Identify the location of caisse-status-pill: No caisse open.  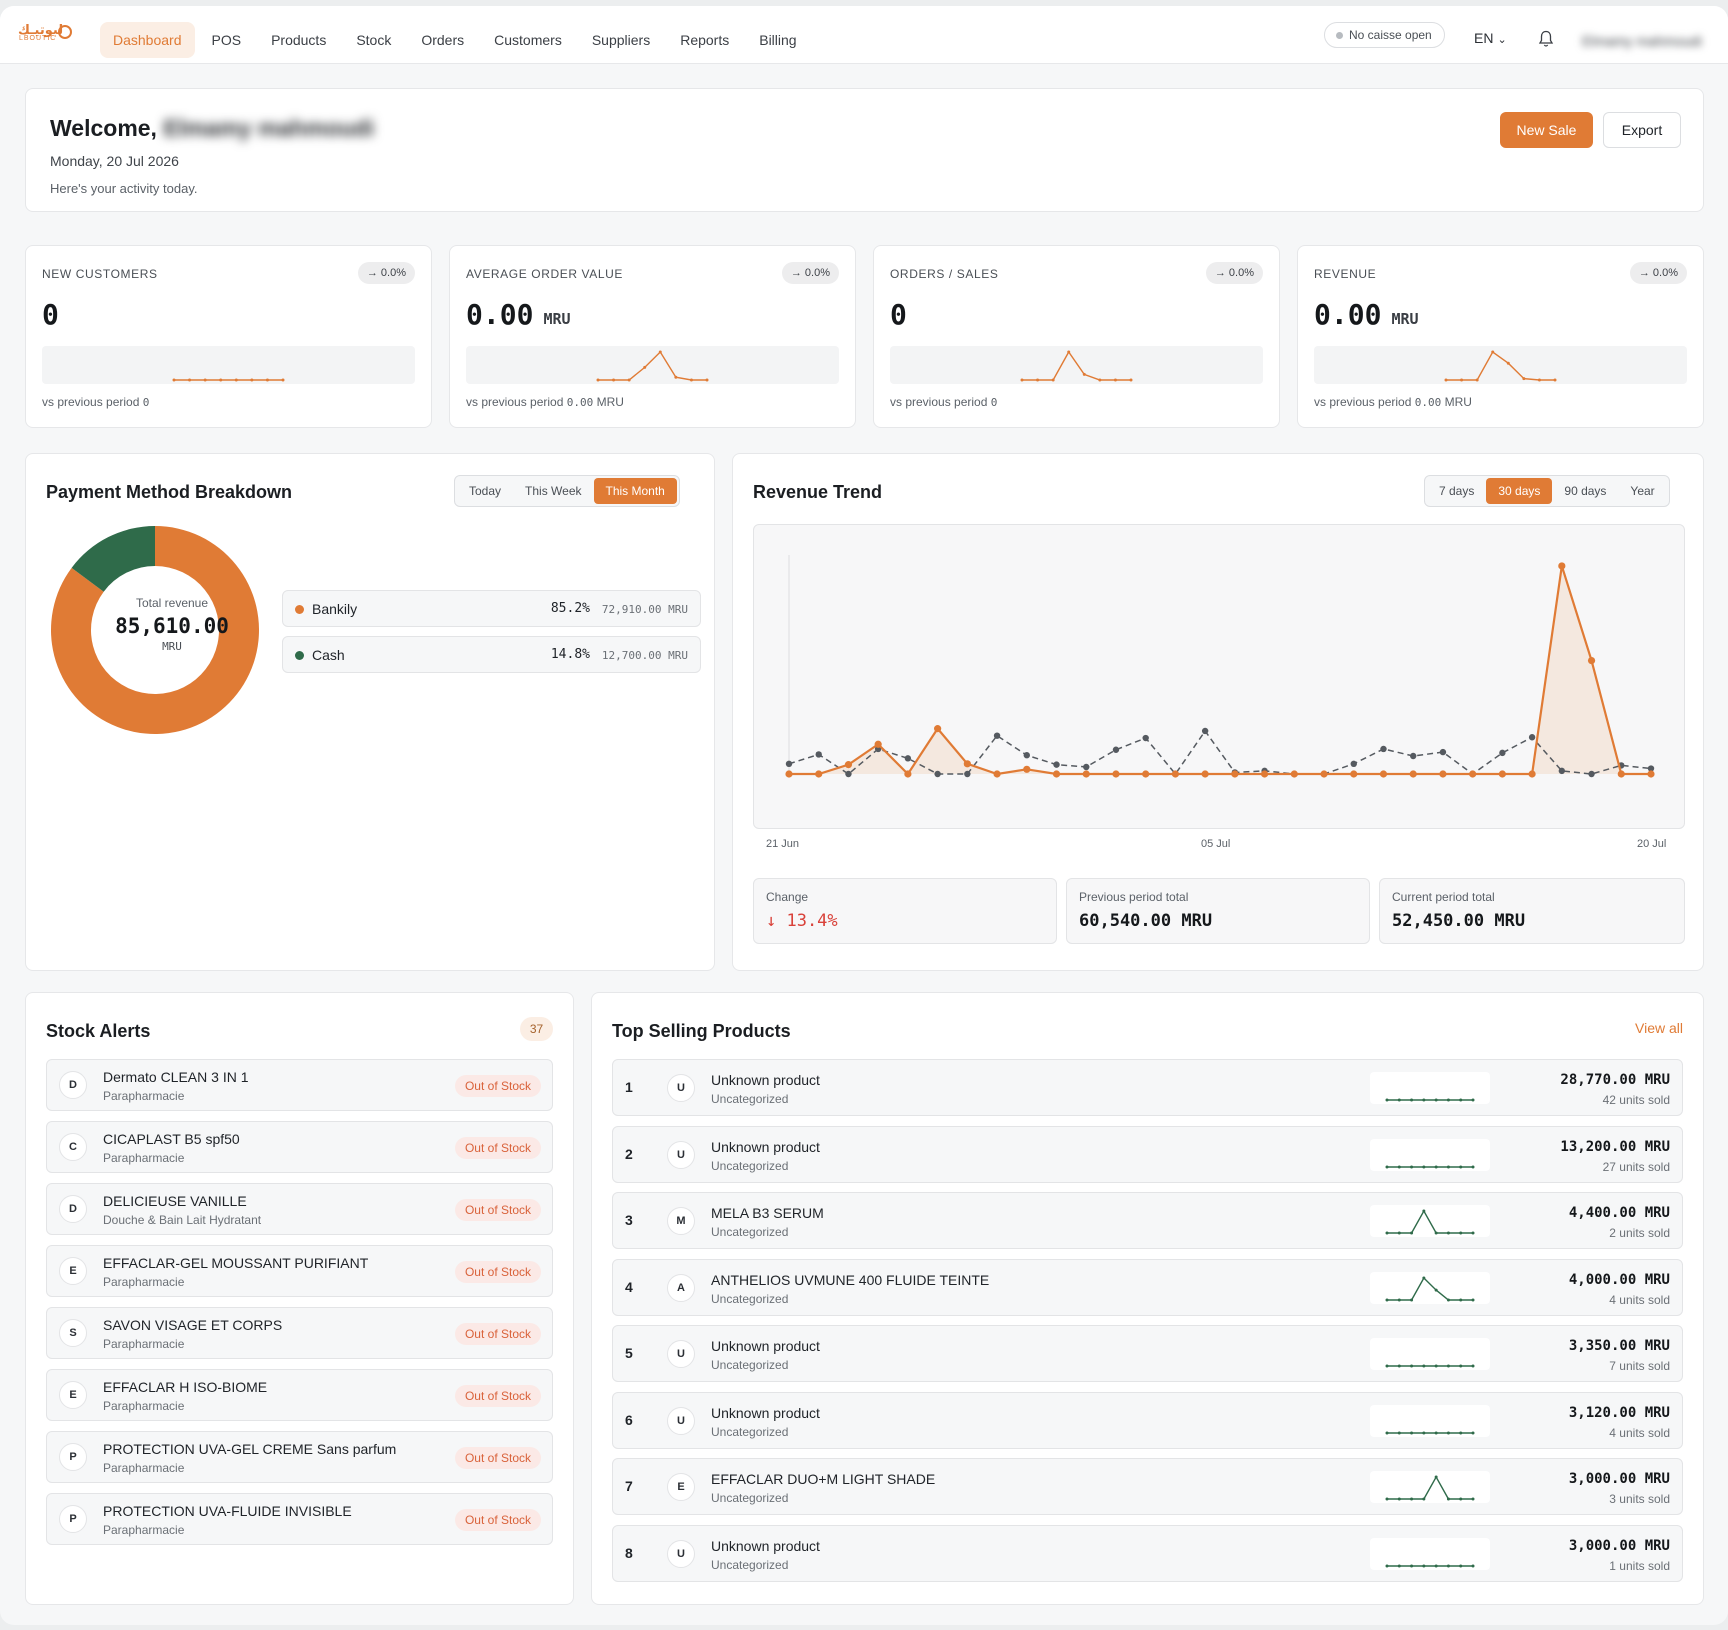
(1384, 35).